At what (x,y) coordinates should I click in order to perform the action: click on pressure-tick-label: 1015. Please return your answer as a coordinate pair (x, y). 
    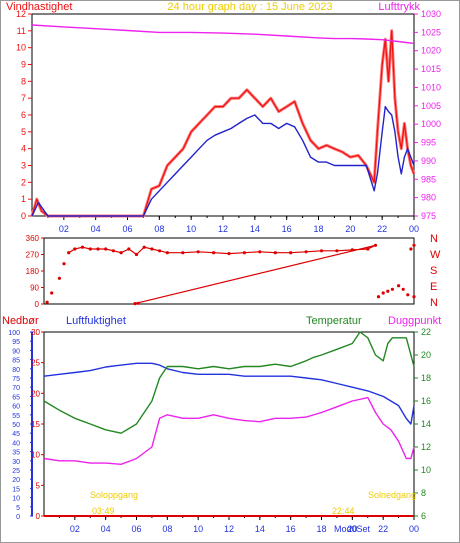
    Looking at the image, I should click on (431, 69).